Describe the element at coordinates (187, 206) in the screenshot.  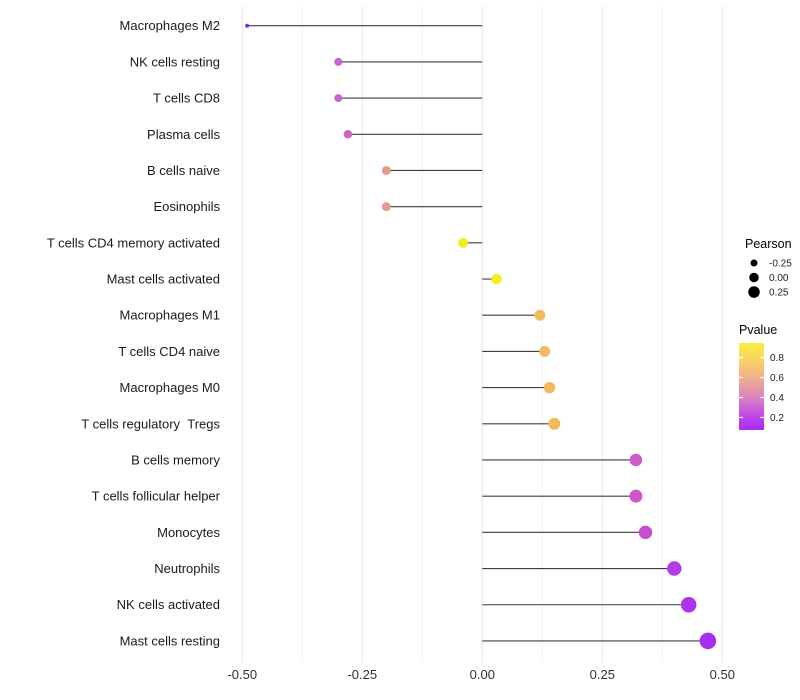
I see `category-label: Eosinophils` at that location.